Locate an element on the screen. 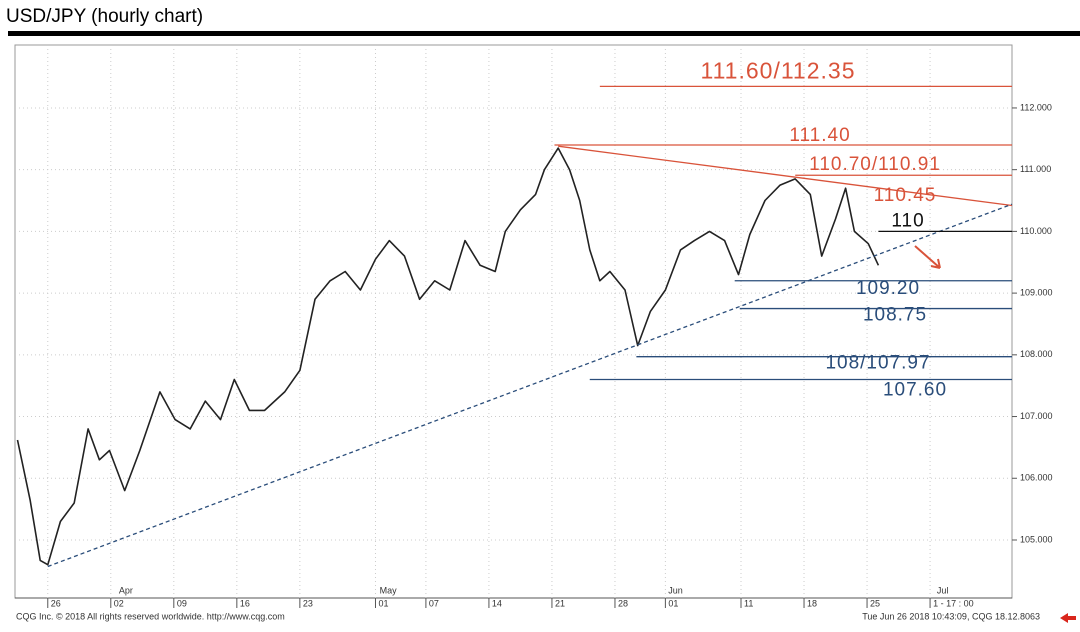 The image size is (1080, 632). y-tick-label: 109.000 is located at coordinates (1036, 292).